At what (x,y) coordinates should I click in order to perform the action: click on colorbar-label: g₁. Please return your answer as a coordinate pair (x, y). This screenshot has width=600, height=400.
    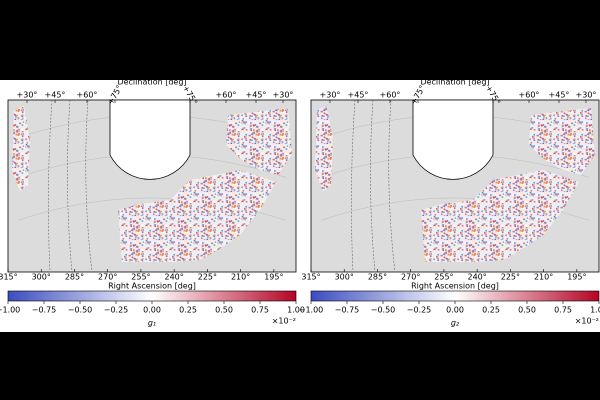
    Looking at the image, I should click on (152, 323).